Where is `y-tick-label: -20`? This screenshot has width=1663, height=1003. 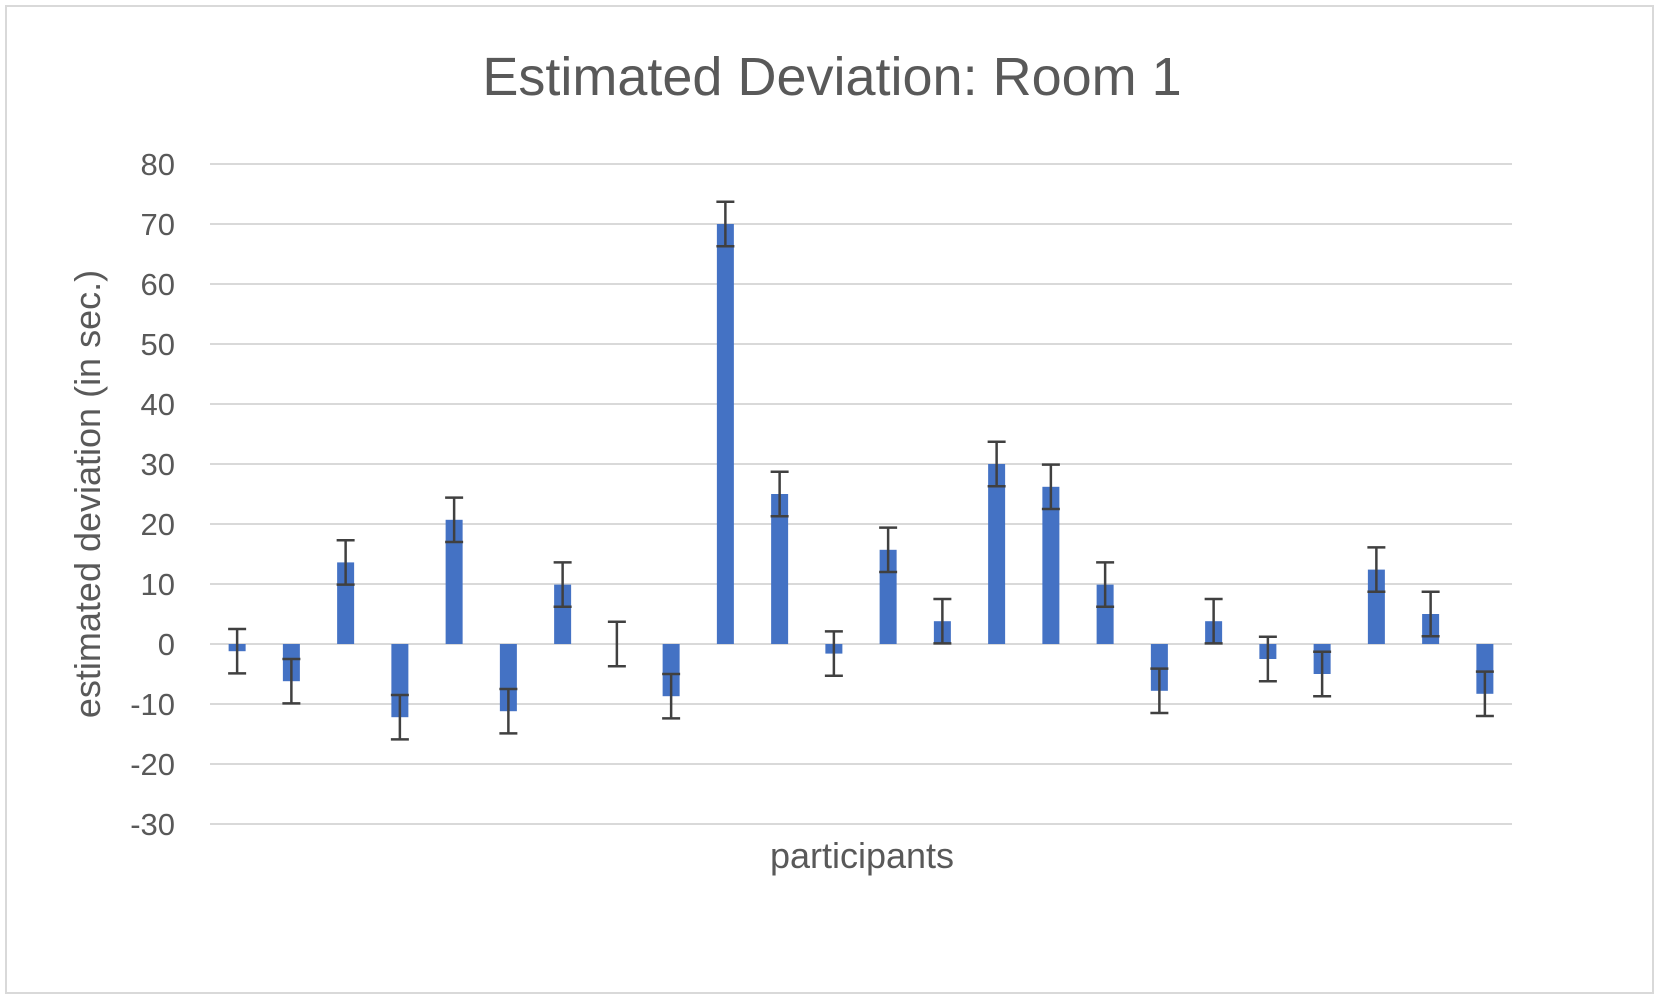
y-tick-label: -20 is located at coordinates (152, 764).